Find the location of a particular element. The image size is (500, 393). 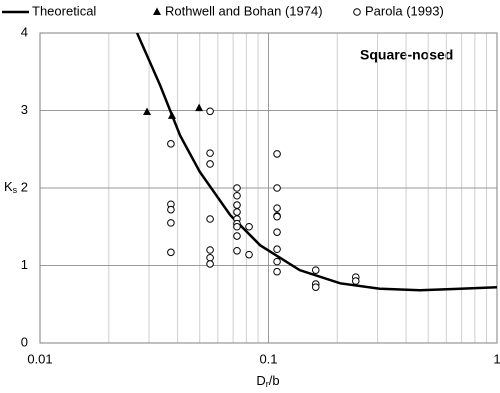

x-label-rest: /b is located at coordinates (274, 380).